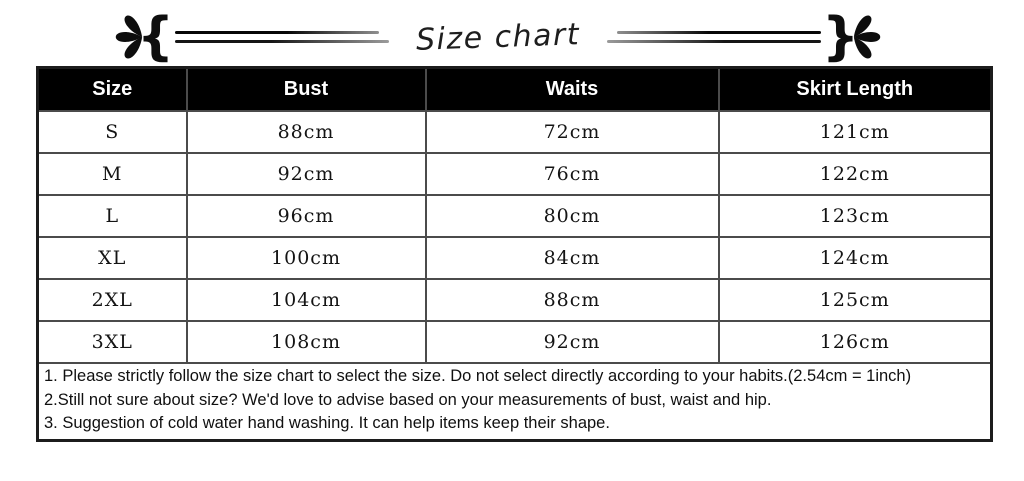  I want to click on waist-cell: 76cm, so click(572, 174).